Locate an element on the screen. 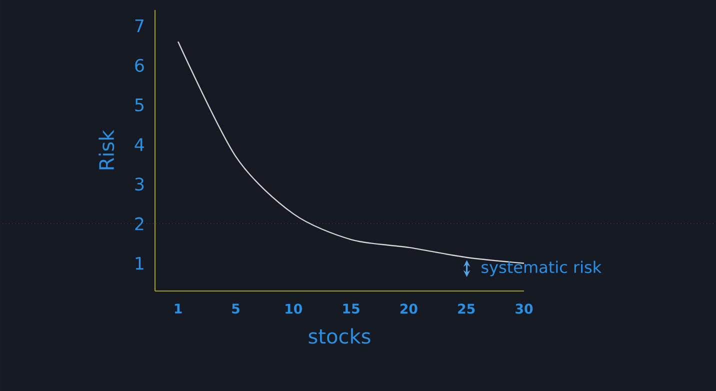  x-tick-label: 20 is located at coordinates (409, 309).